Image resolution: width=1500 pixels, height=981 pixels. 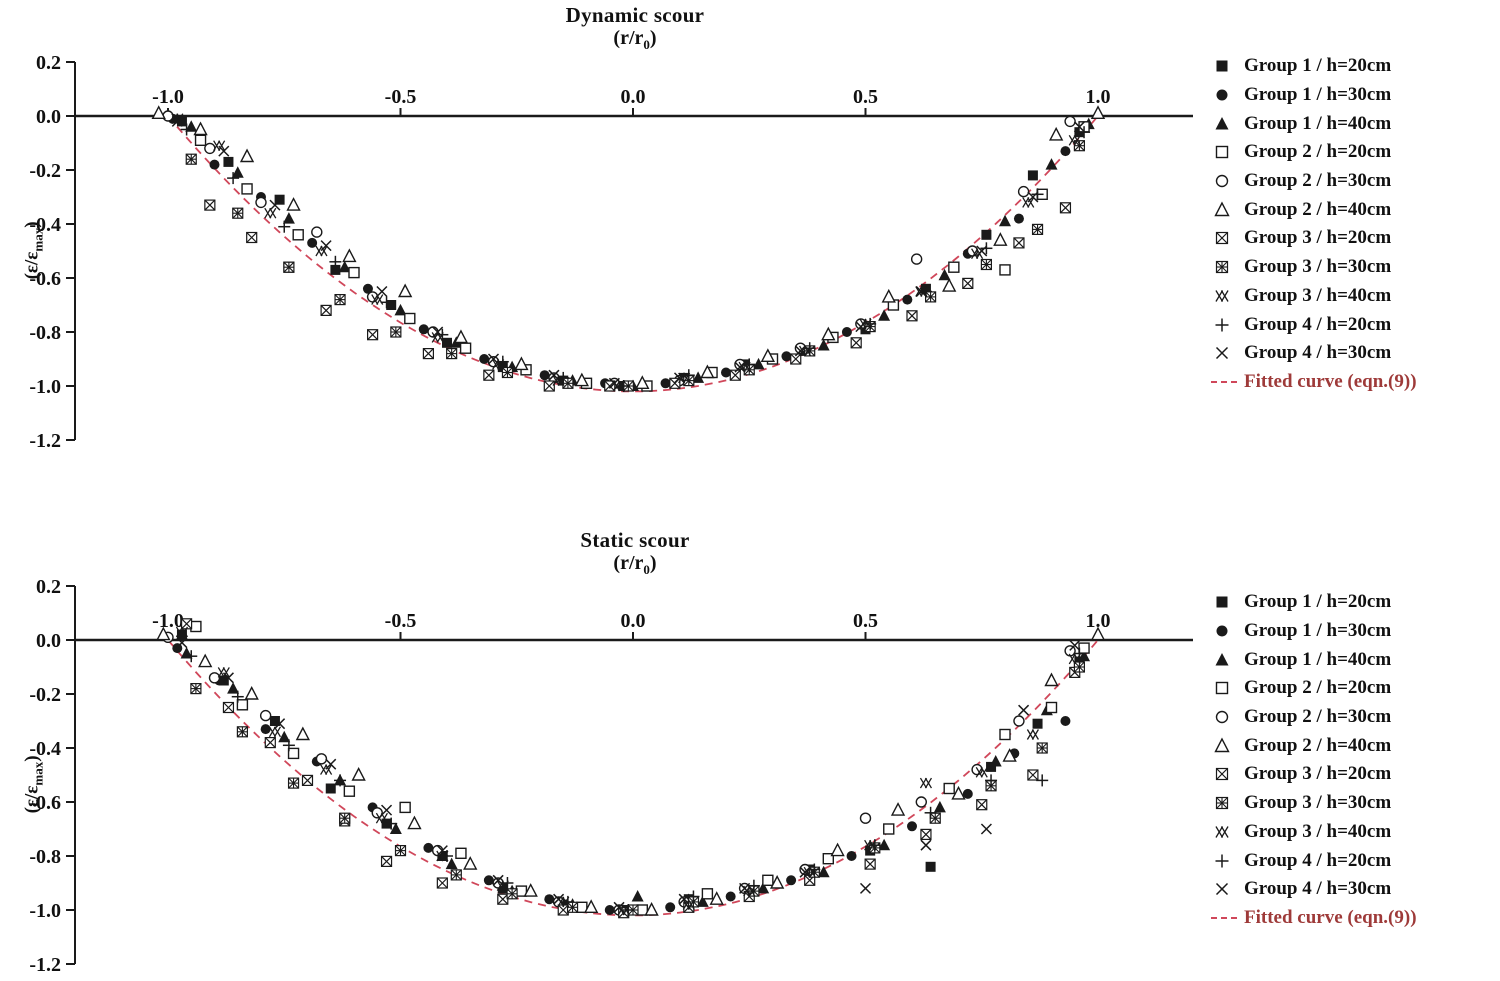 What do you see at coordinates (1318, 324) in the screenshot?
I see `legend-label: Group 4 / h=20cm` at bounding box center [1318, 324].